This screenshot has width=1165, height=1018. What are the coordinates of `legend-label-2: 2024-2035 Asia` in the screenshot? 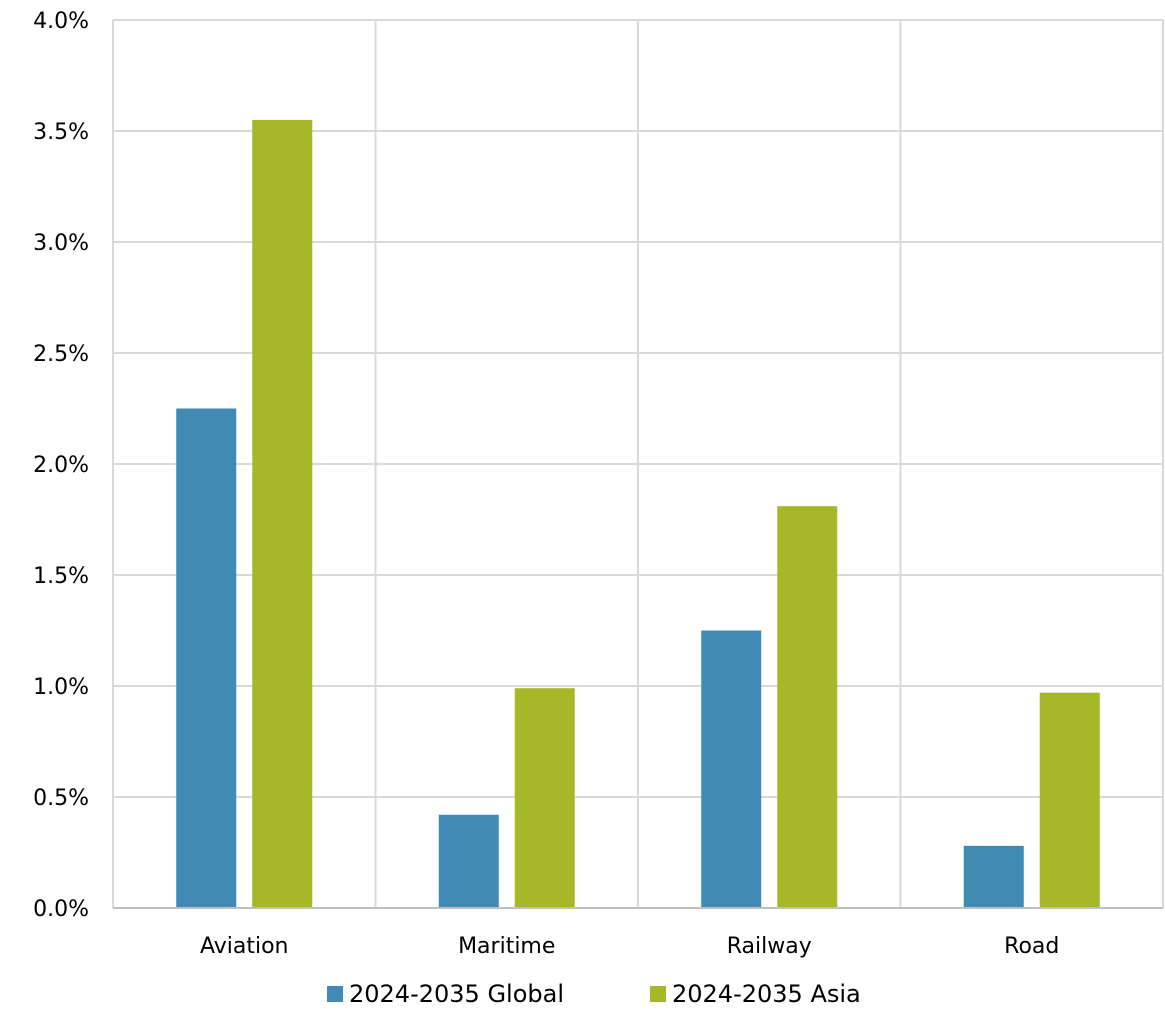 It's located at (766, 994).